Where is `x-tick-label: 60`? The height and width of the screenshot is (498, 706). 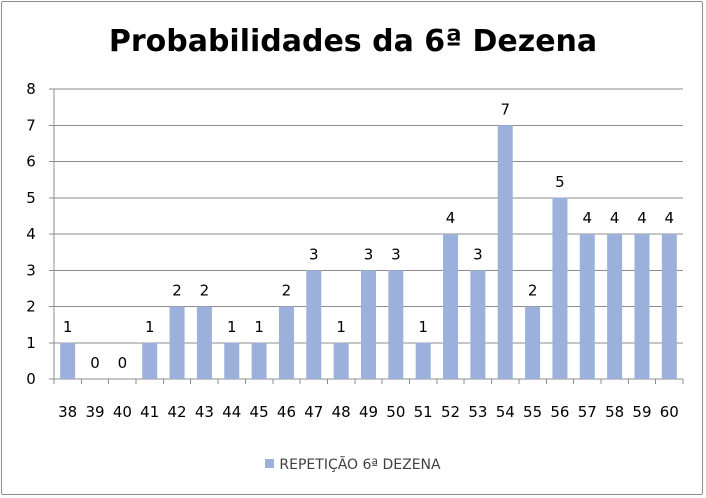 x-tick-label: 60 is located at coordinates (669, 412).